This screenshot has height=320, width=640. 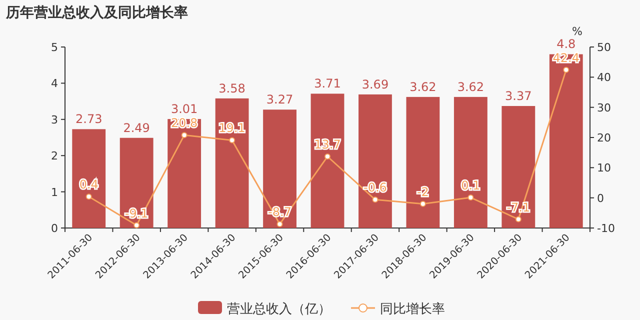 I want to click on y2-tick-label: 30, so click(x=604, y=107).